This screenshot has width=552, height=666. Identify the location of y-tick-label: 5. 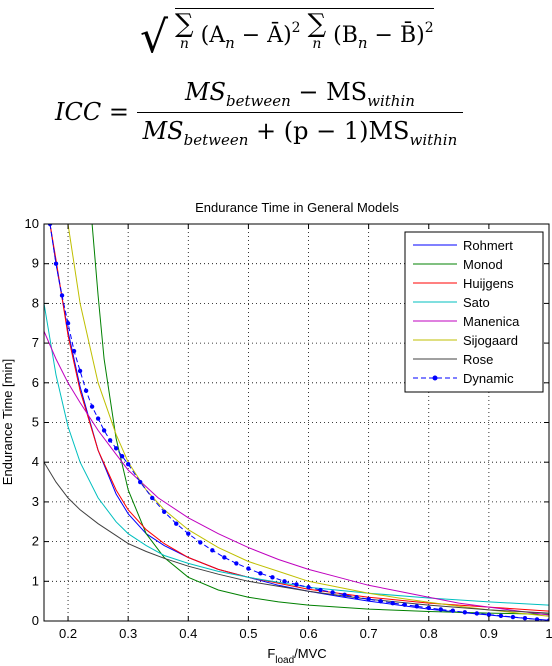
(35, 422).